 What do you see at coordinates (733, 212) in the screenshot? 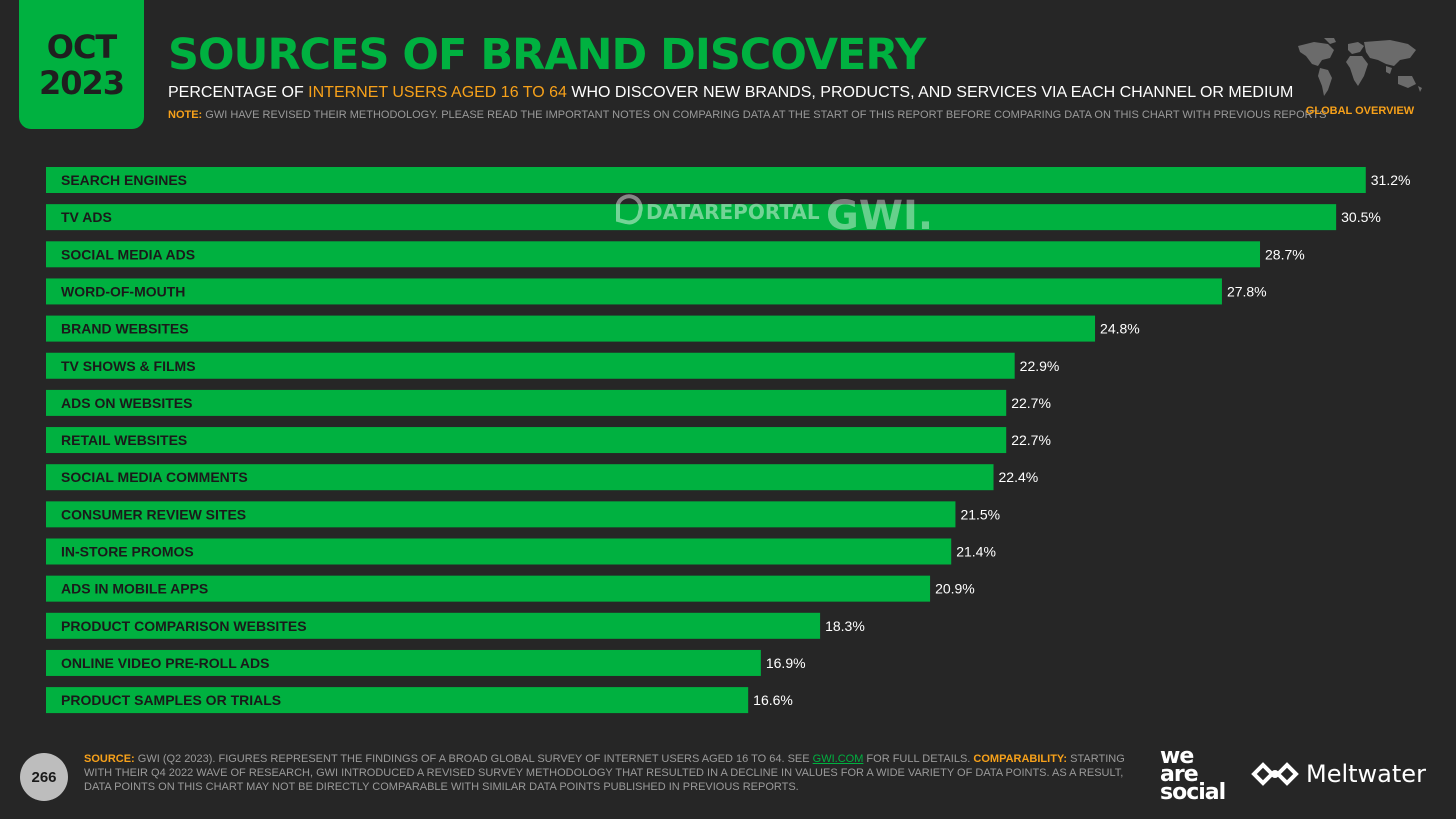
I see `watermark-datareportal: DATAREPORTAL` at bounding box center [733, 212].